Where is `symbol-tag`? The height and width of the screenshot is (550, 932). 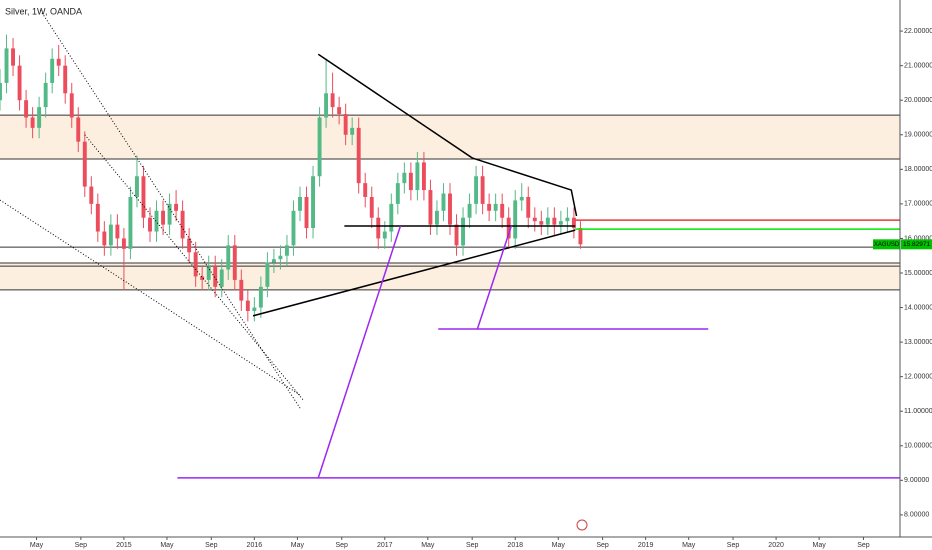 symbol-tag is located at coordinates (886, 244).